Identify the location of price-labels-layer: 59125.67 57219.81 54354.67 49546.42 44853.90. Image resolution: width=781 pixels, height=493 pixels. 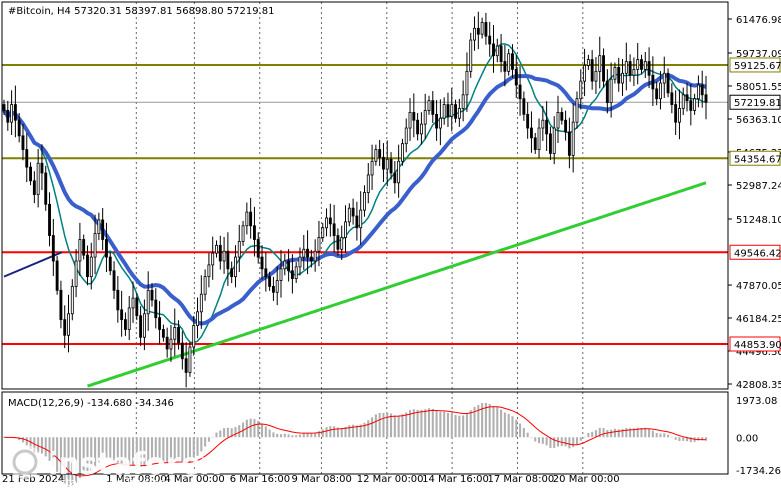
(755, 204).